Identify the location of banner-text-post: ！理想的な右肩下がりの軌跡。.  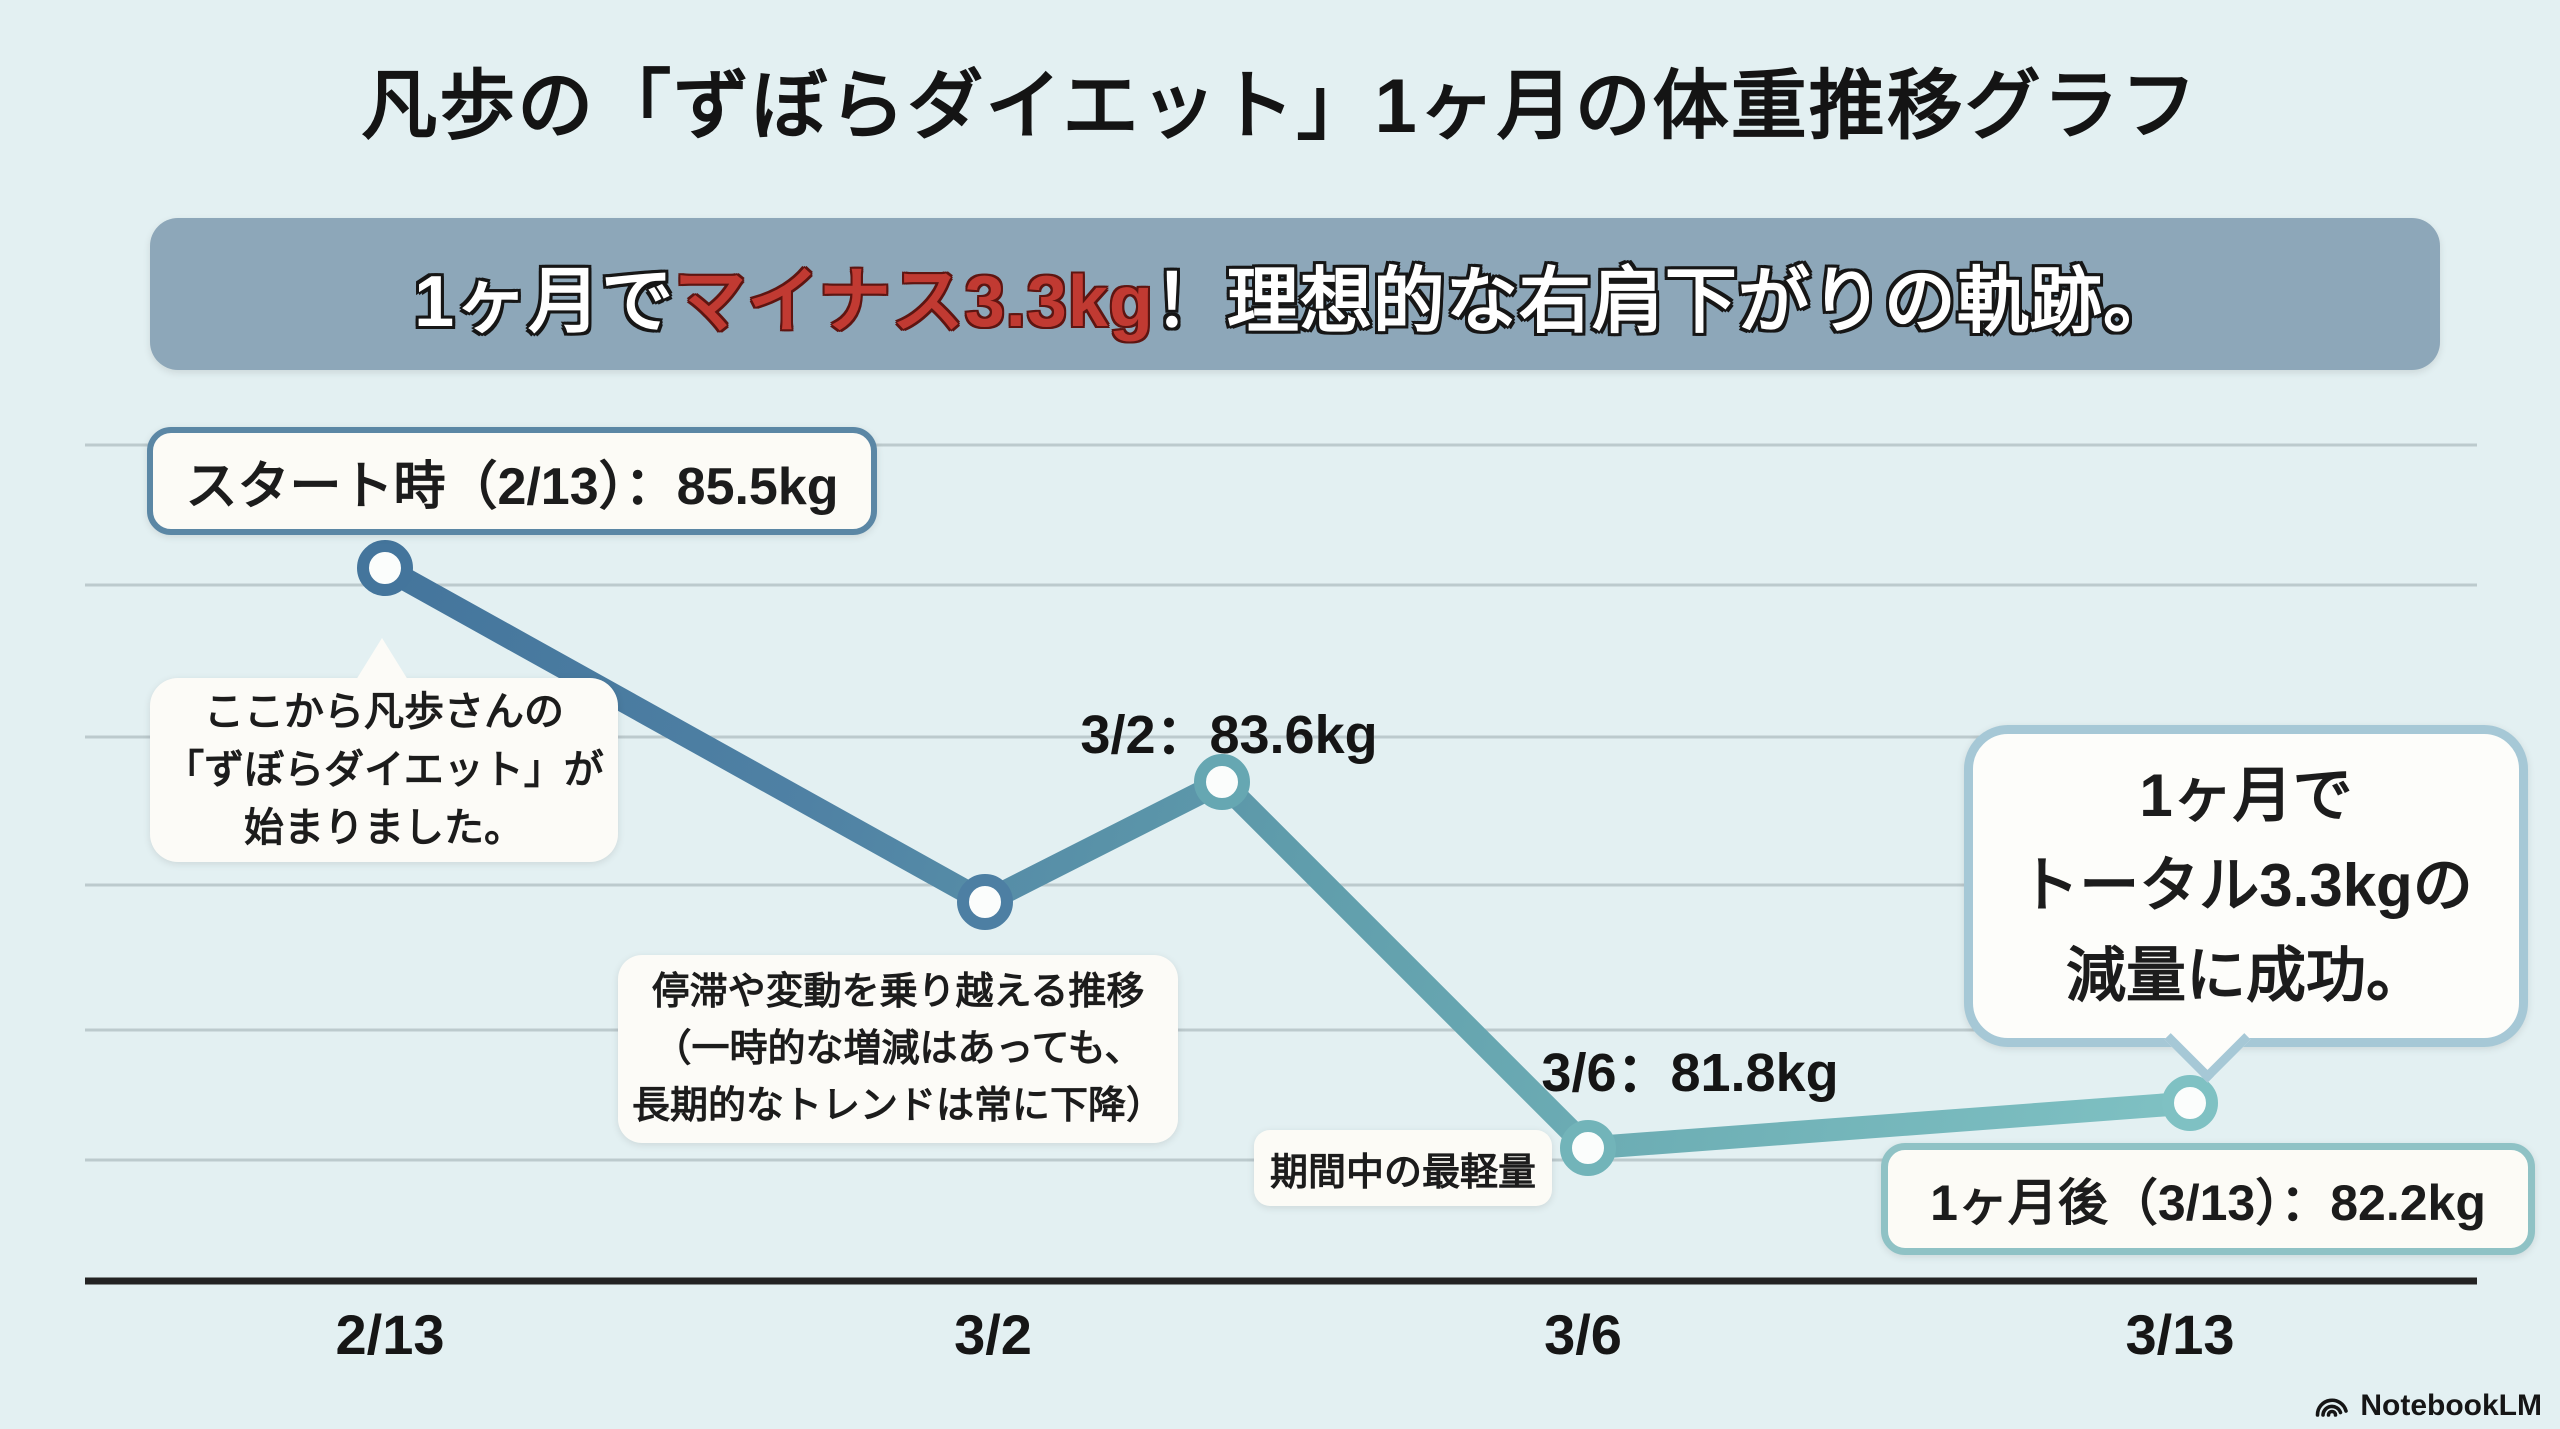
(1664, 301).